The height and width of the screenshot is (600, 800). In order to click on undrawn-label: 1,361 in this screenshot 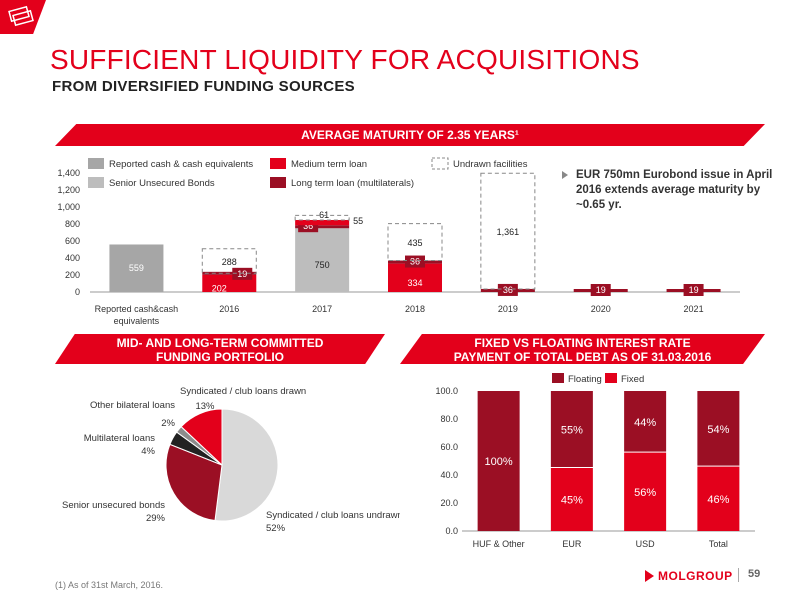, I will do `click(508, 232)`.